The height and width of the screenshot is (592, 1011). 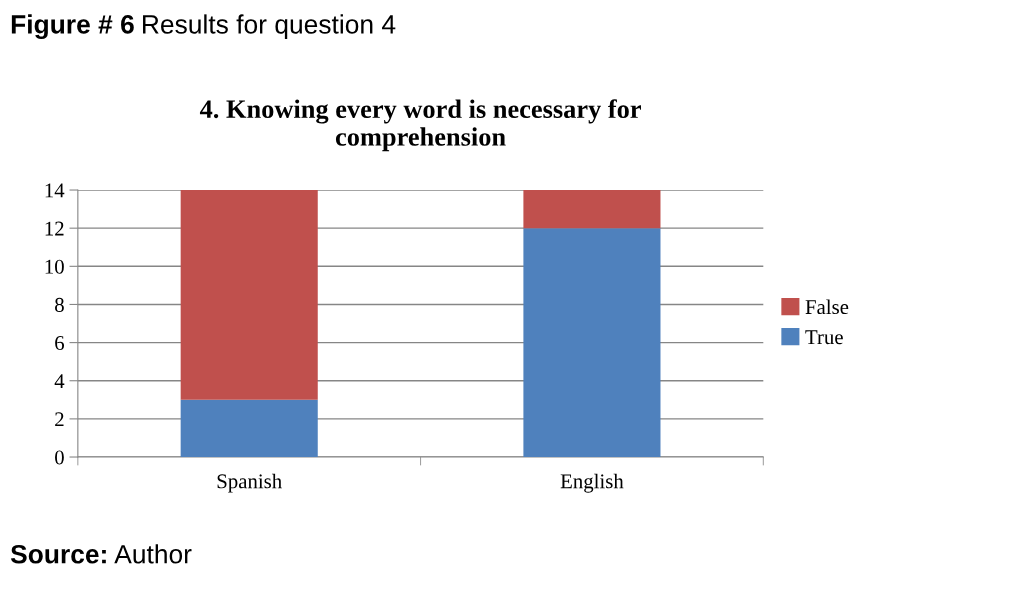 What do you see at coordinates (153, 554) in the screenshot?
I see `text: Author` at bounding box center [153, 554].